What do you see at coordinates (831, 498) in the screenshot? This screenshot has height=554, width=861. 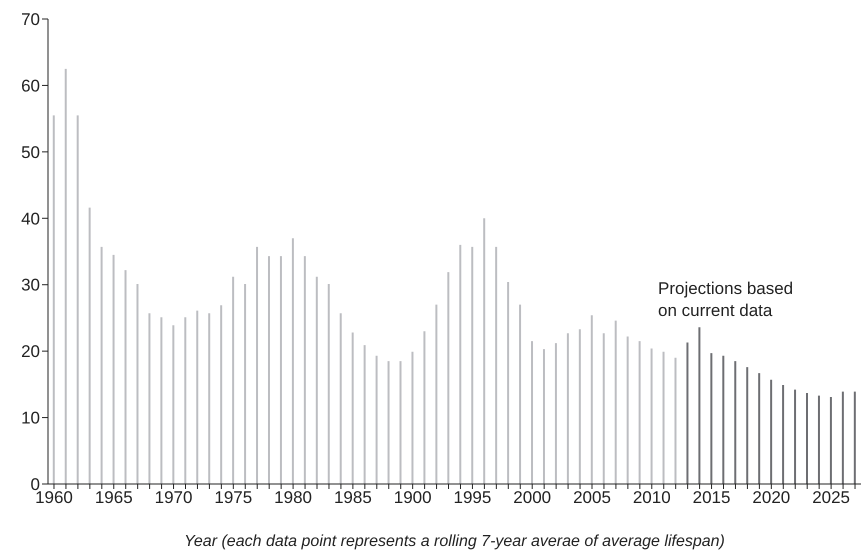 I see `x-tick-label: 2025` at bounding box center [831, 498].